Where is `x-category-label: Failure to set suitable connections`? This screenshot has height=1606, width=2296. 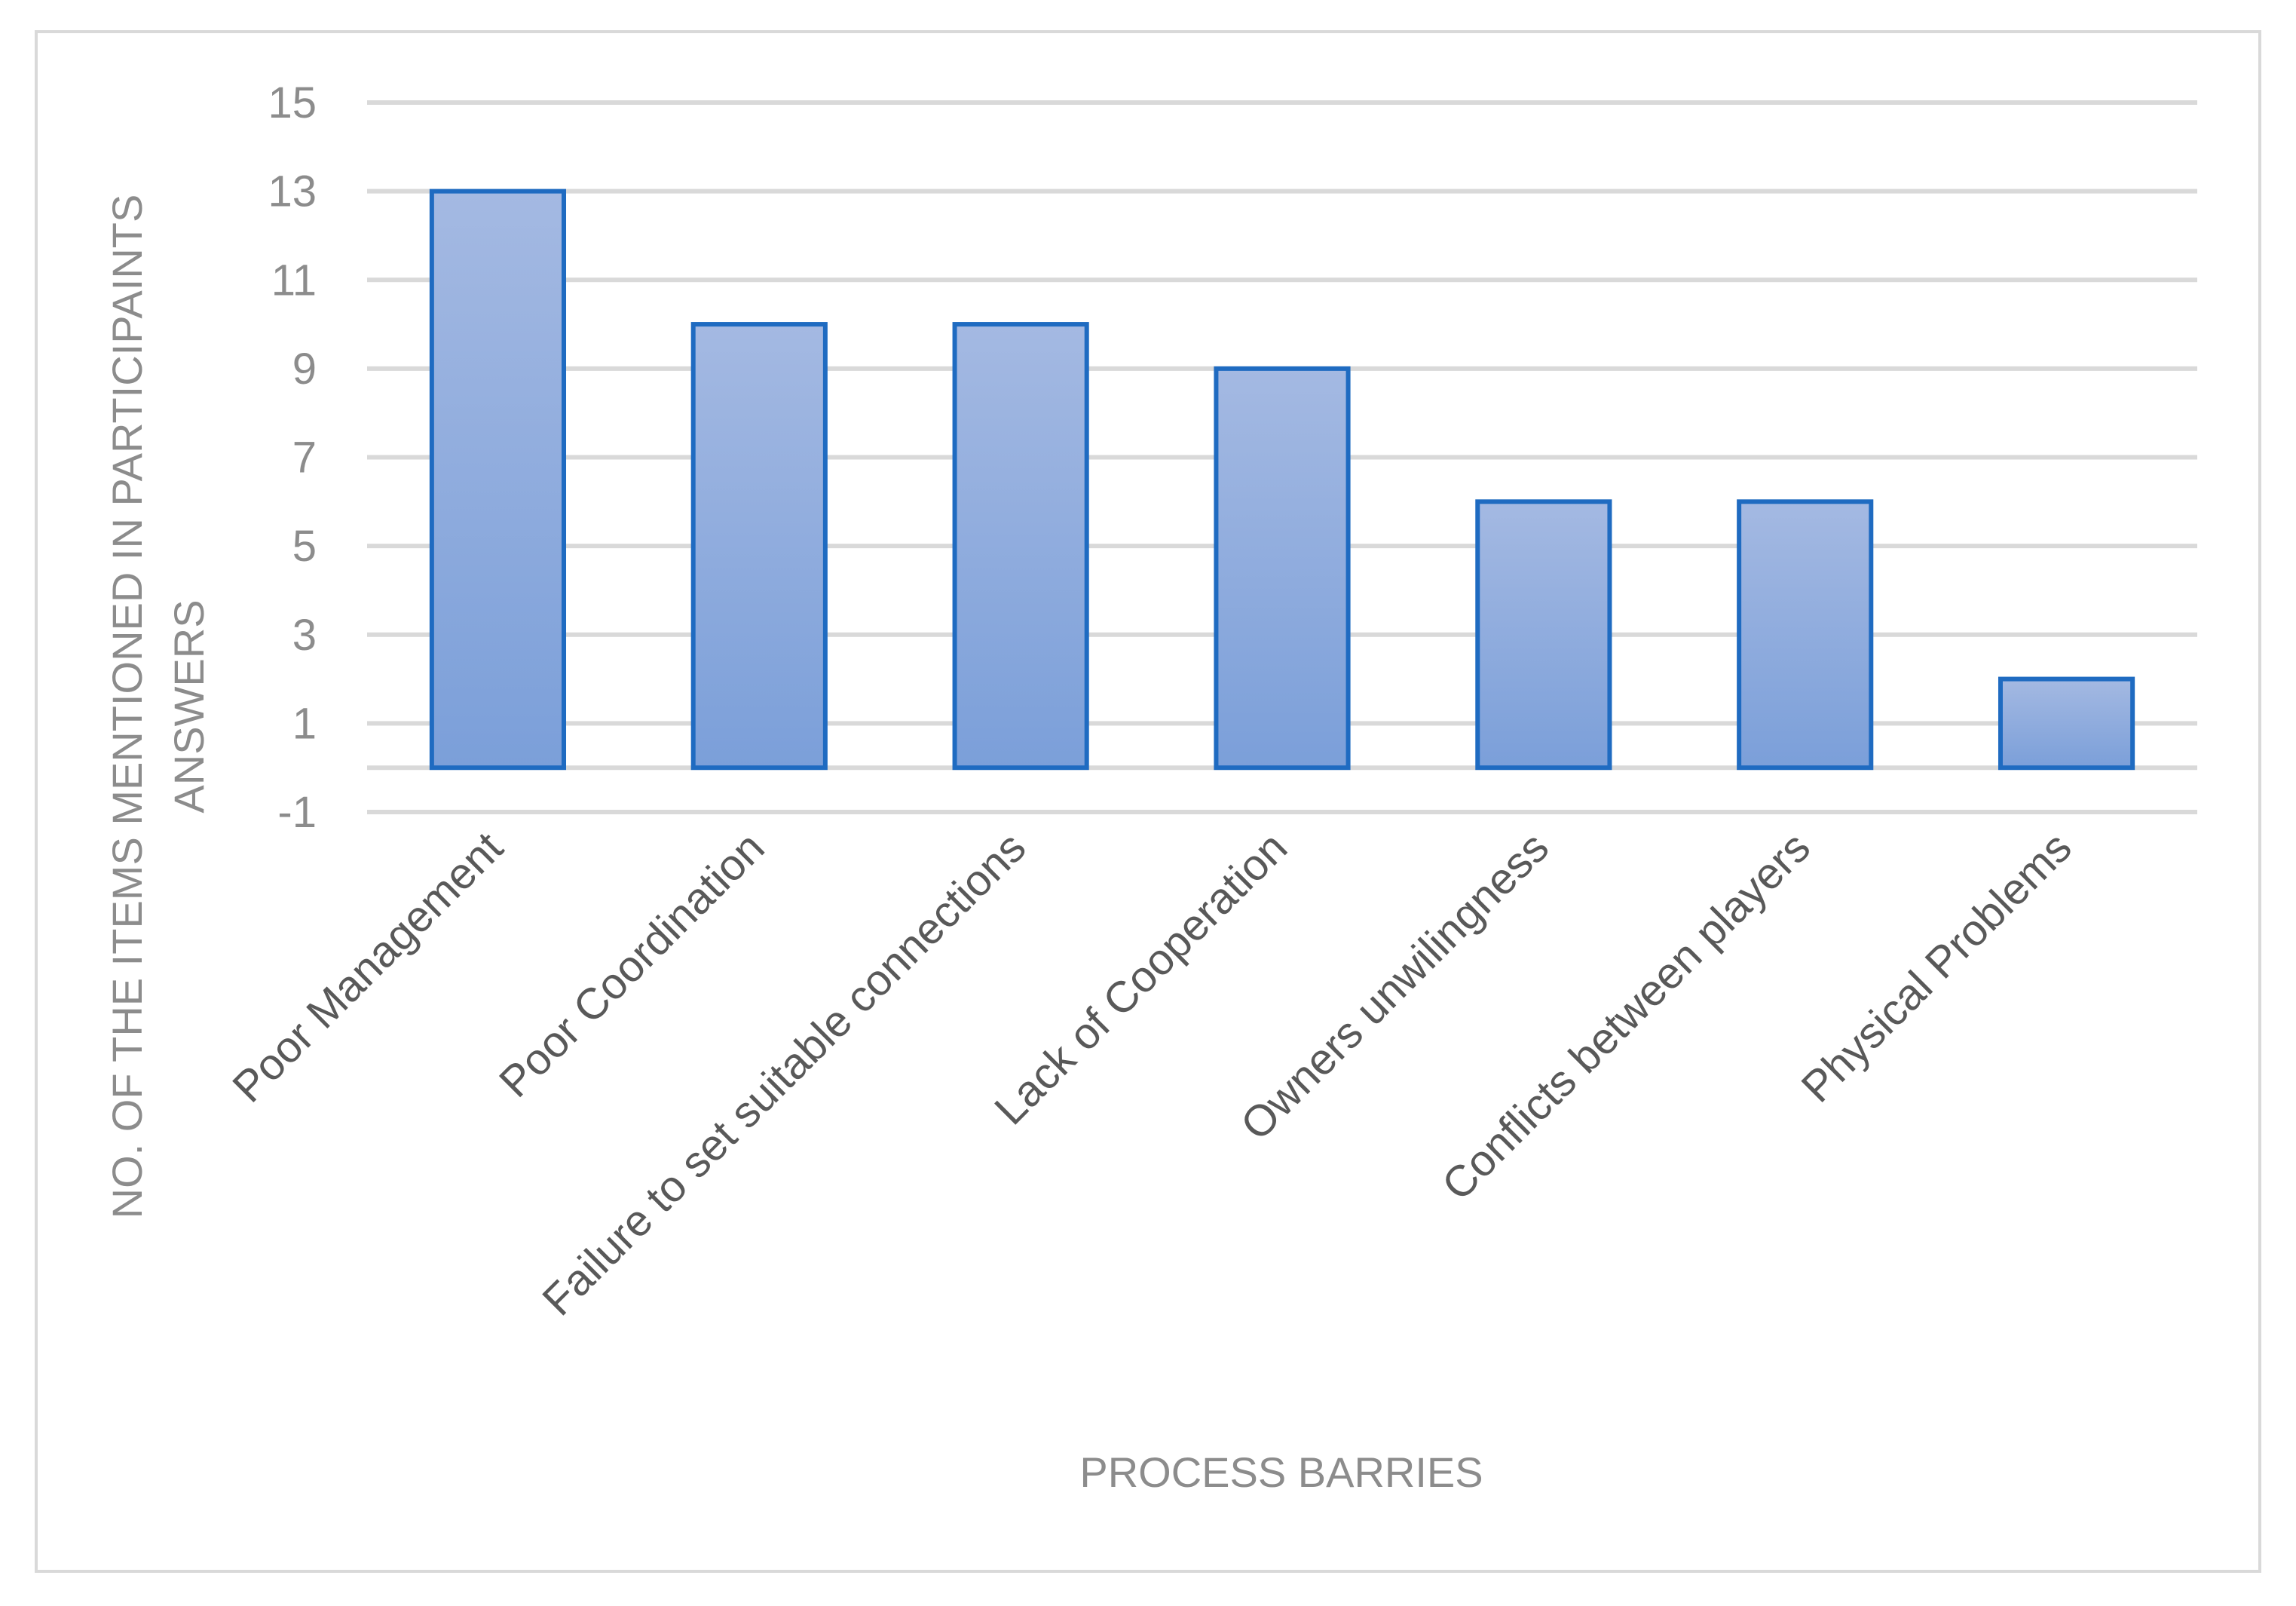 x-category-label: Failure to set suitable connections is located at coordinates (784, 1074).